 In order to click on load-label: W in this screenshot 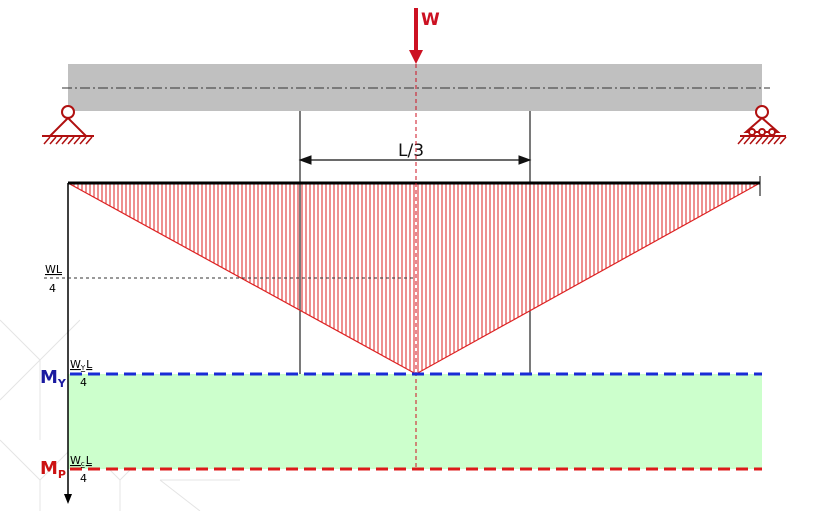, I will do `click(430, 20)`.